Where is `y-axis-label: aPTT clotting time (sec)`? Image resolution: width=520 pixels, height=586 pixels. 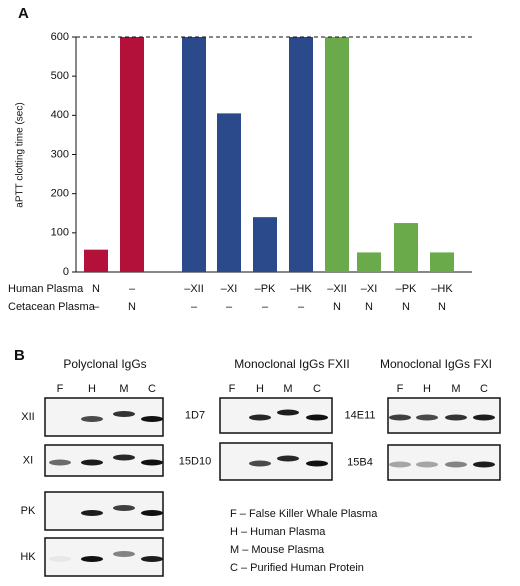
y-axis-label: aPTT clotting time (sec) is located at coordinates (20, 154).